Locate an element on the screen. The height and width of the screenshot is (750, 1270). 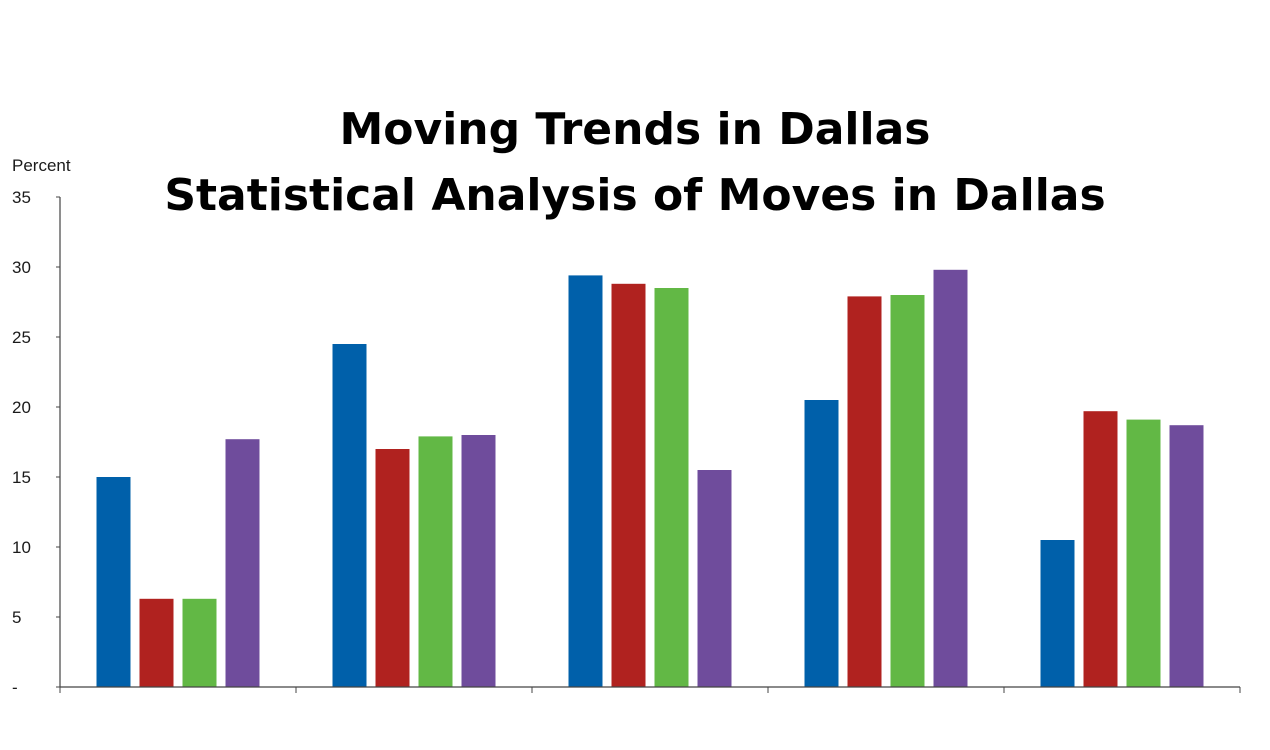
y-axis-unit-label: Percent is located at coordinates (41, 165).